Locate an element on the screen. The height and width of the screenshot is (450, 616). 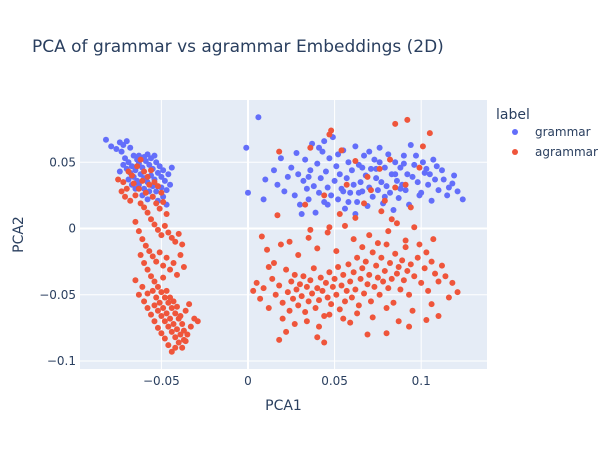
legend-item-grammar: grammar is located at coordinates (551, 132).